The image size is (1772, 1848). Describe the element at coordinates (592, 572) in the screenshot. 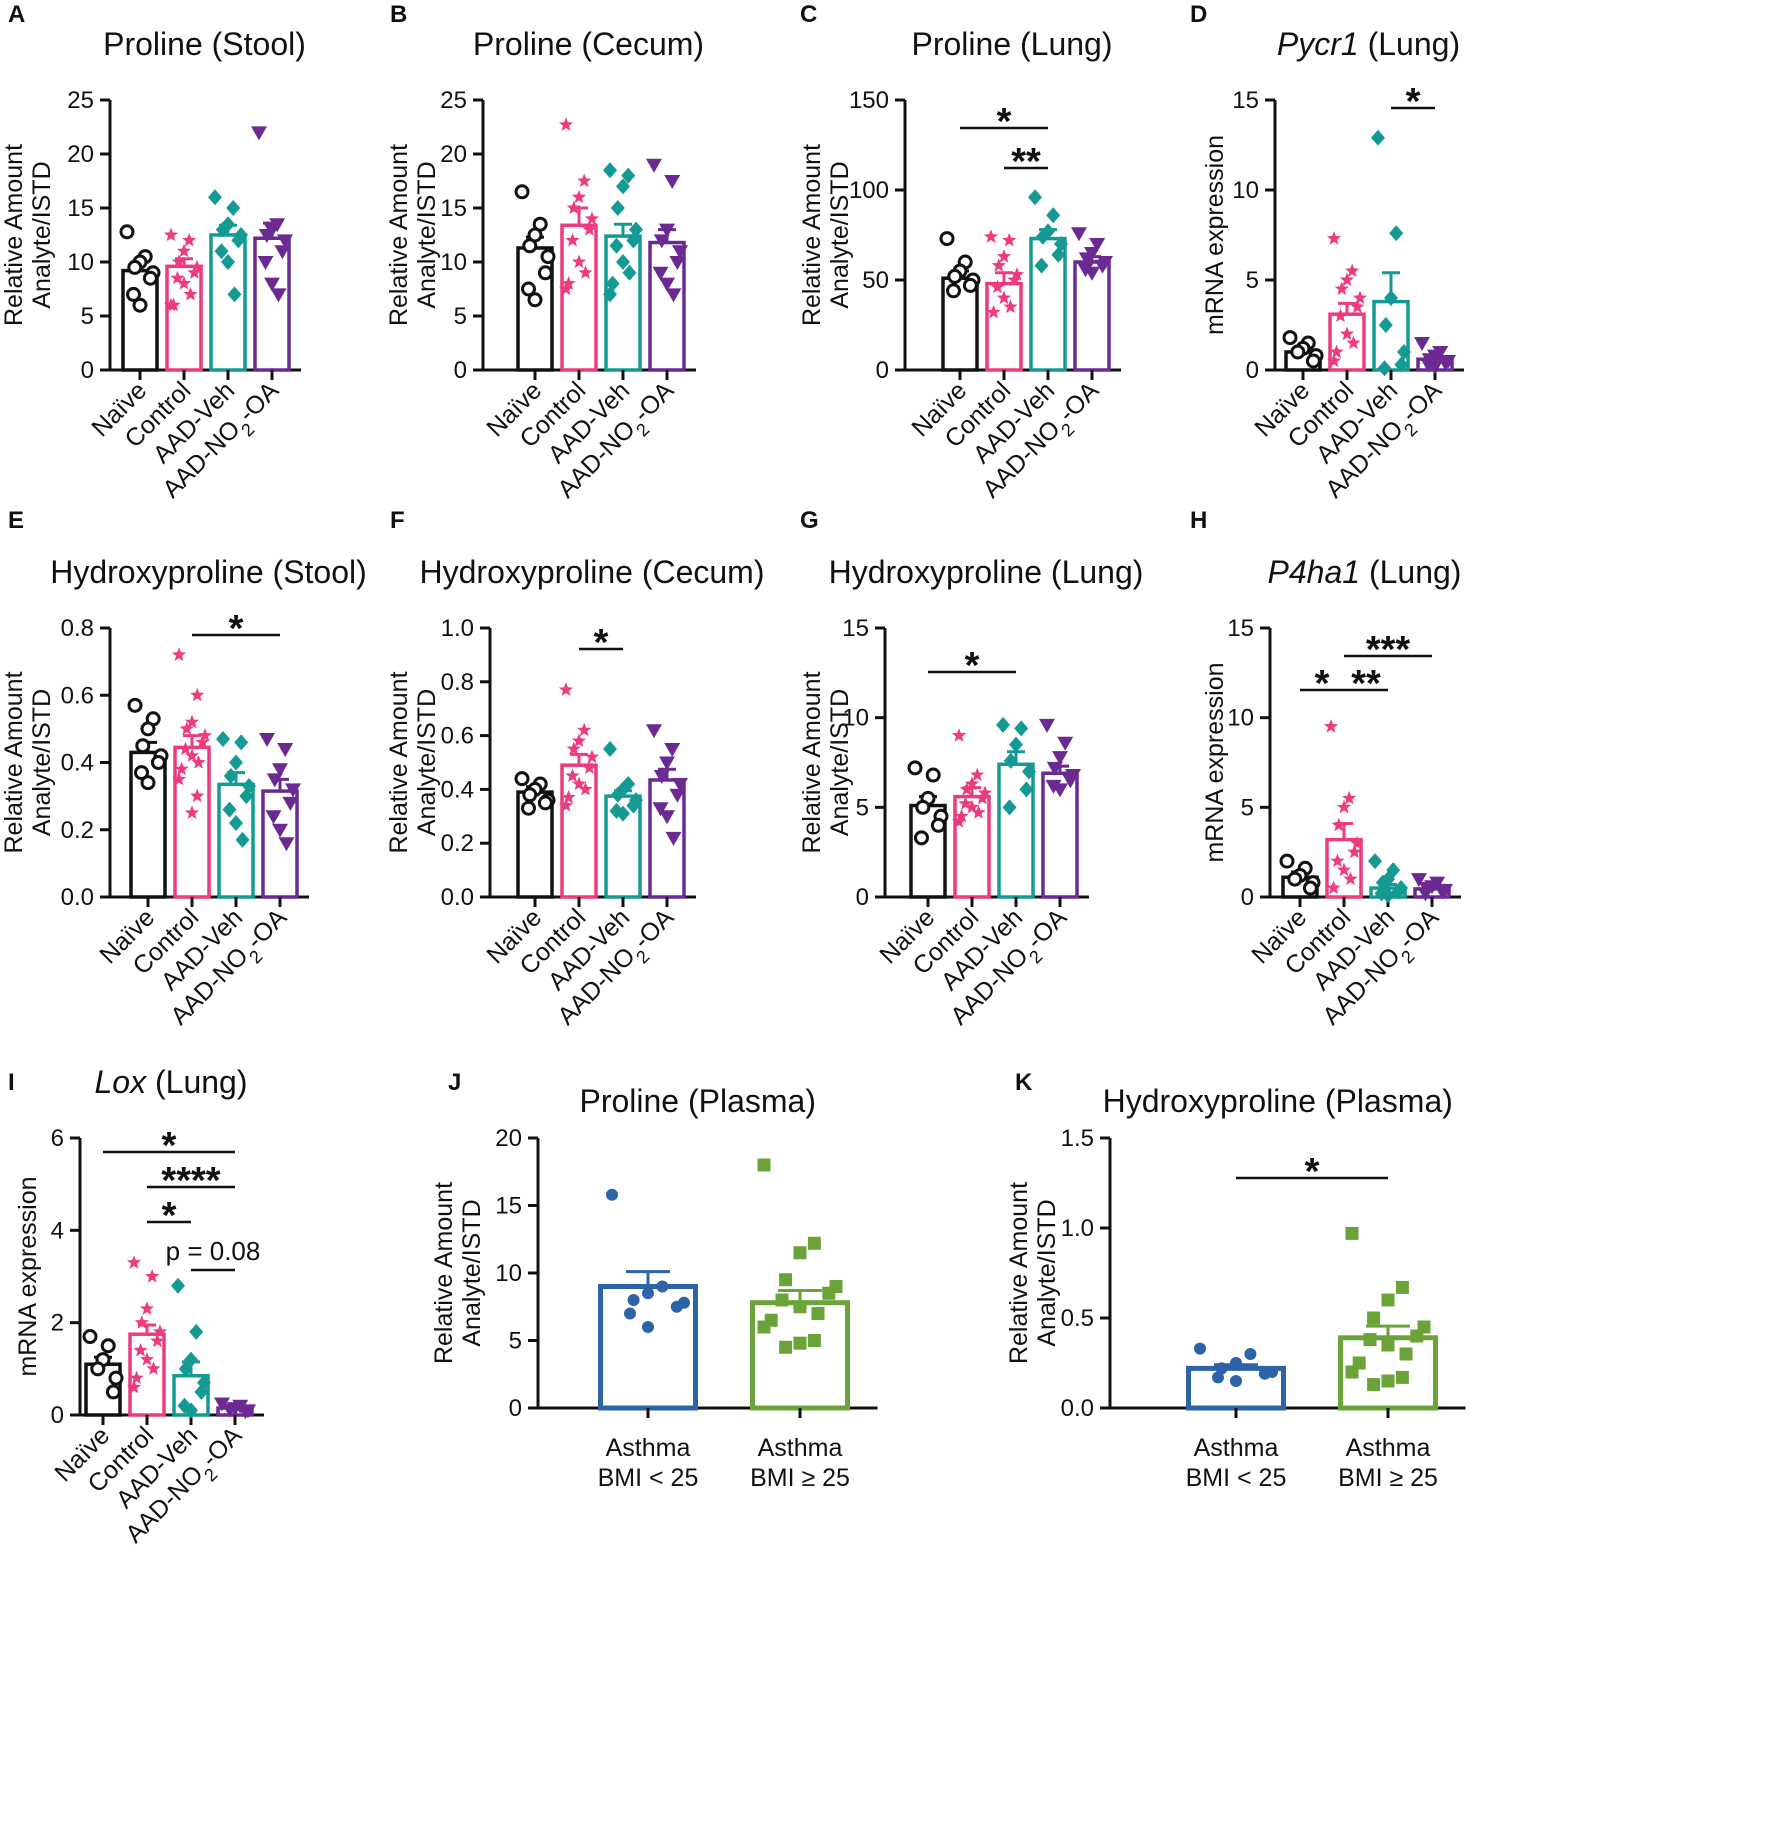

I see `chart-title: Hydroxyproline (Cecum)` at that location.